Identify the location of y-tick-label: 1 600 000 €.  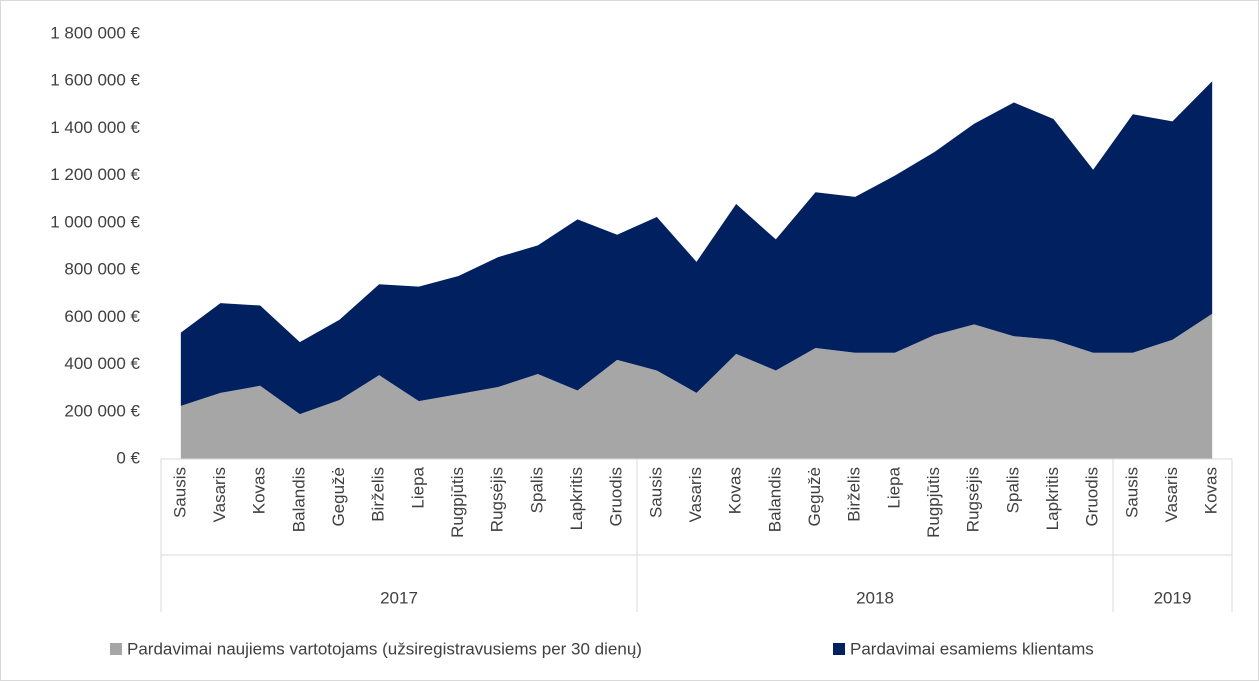
(95, 80).